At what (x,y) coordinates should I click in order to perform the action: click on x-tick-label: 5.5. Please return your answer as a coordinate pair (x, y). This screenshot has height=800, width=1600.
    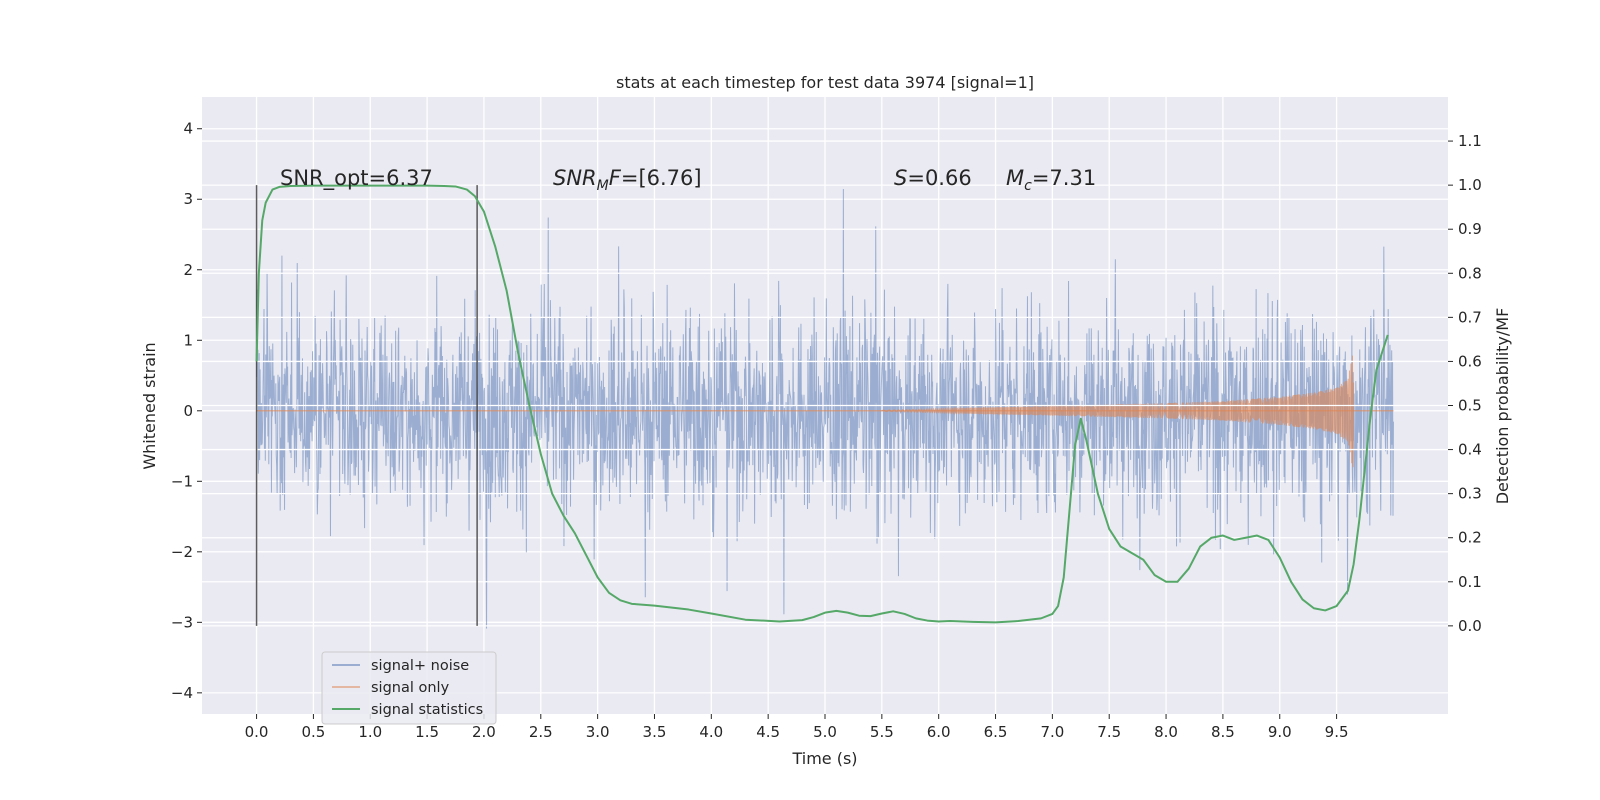
    Looking at the image, I should click on (882, 732).